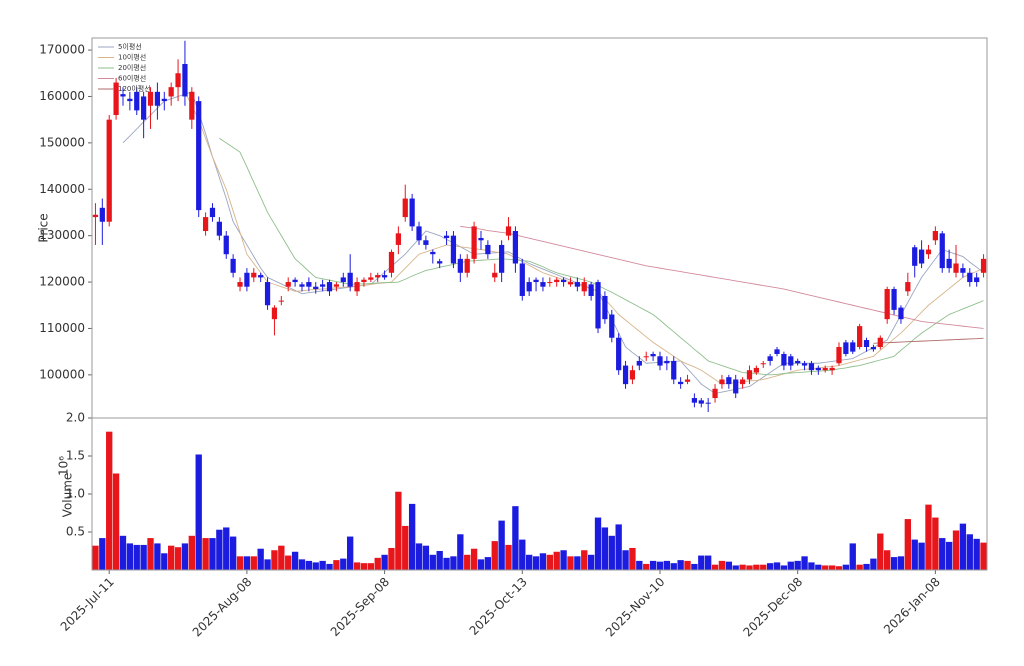 The image size is (1024, 666). I want to click on ma-line, so click(928, 340).